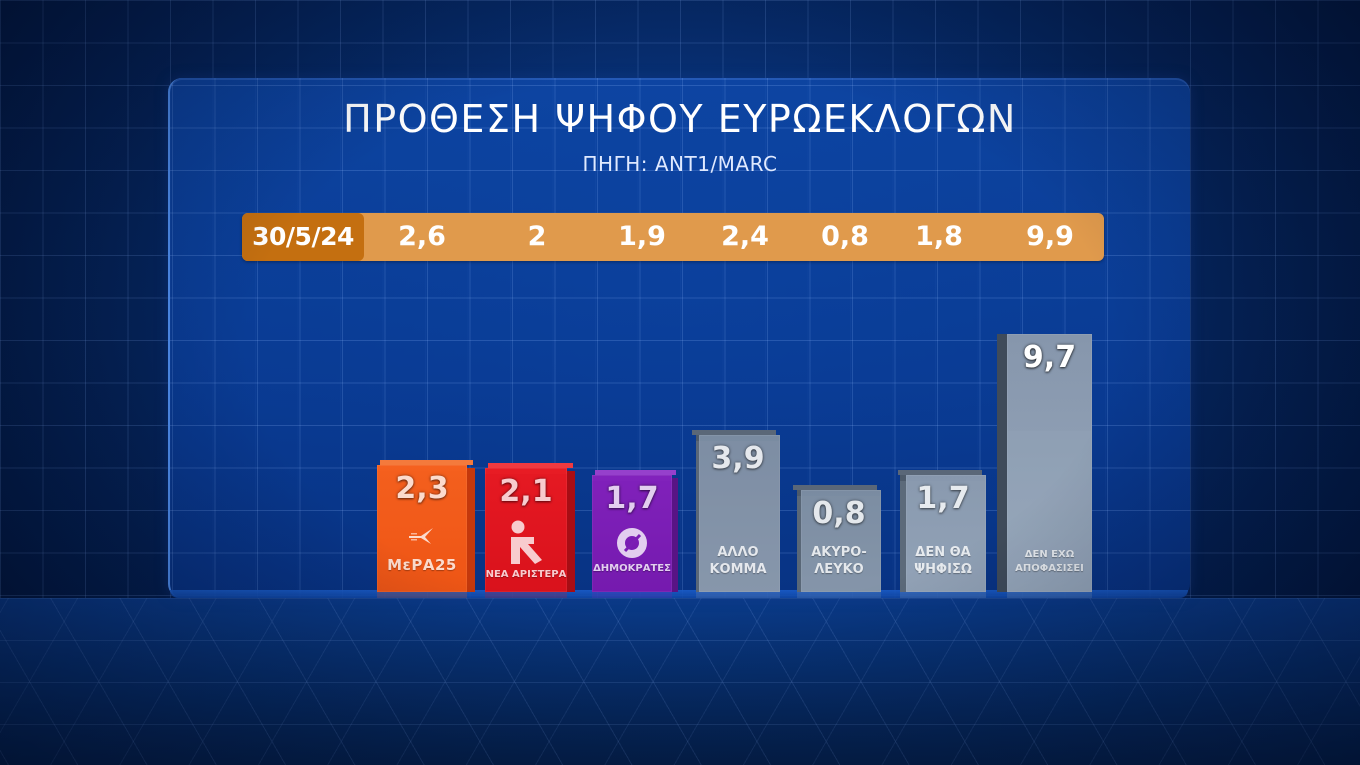 The height and width of the screenshot is (765, 1360). What do you see at coordinates (1050, 236) in the screenshot?
I see `prev-value-den-exo-apofasisei: 9,9` at bounding box center [1050, 236].